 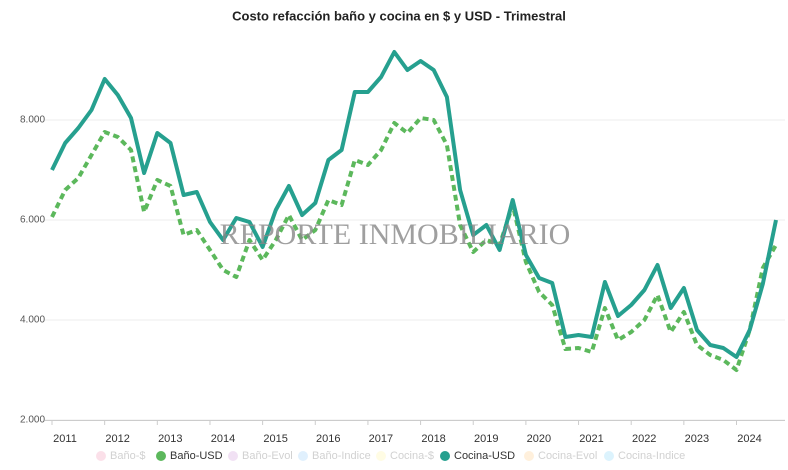 I want to click on legend-item: Baño-Indice, so click(x=334, y=456).